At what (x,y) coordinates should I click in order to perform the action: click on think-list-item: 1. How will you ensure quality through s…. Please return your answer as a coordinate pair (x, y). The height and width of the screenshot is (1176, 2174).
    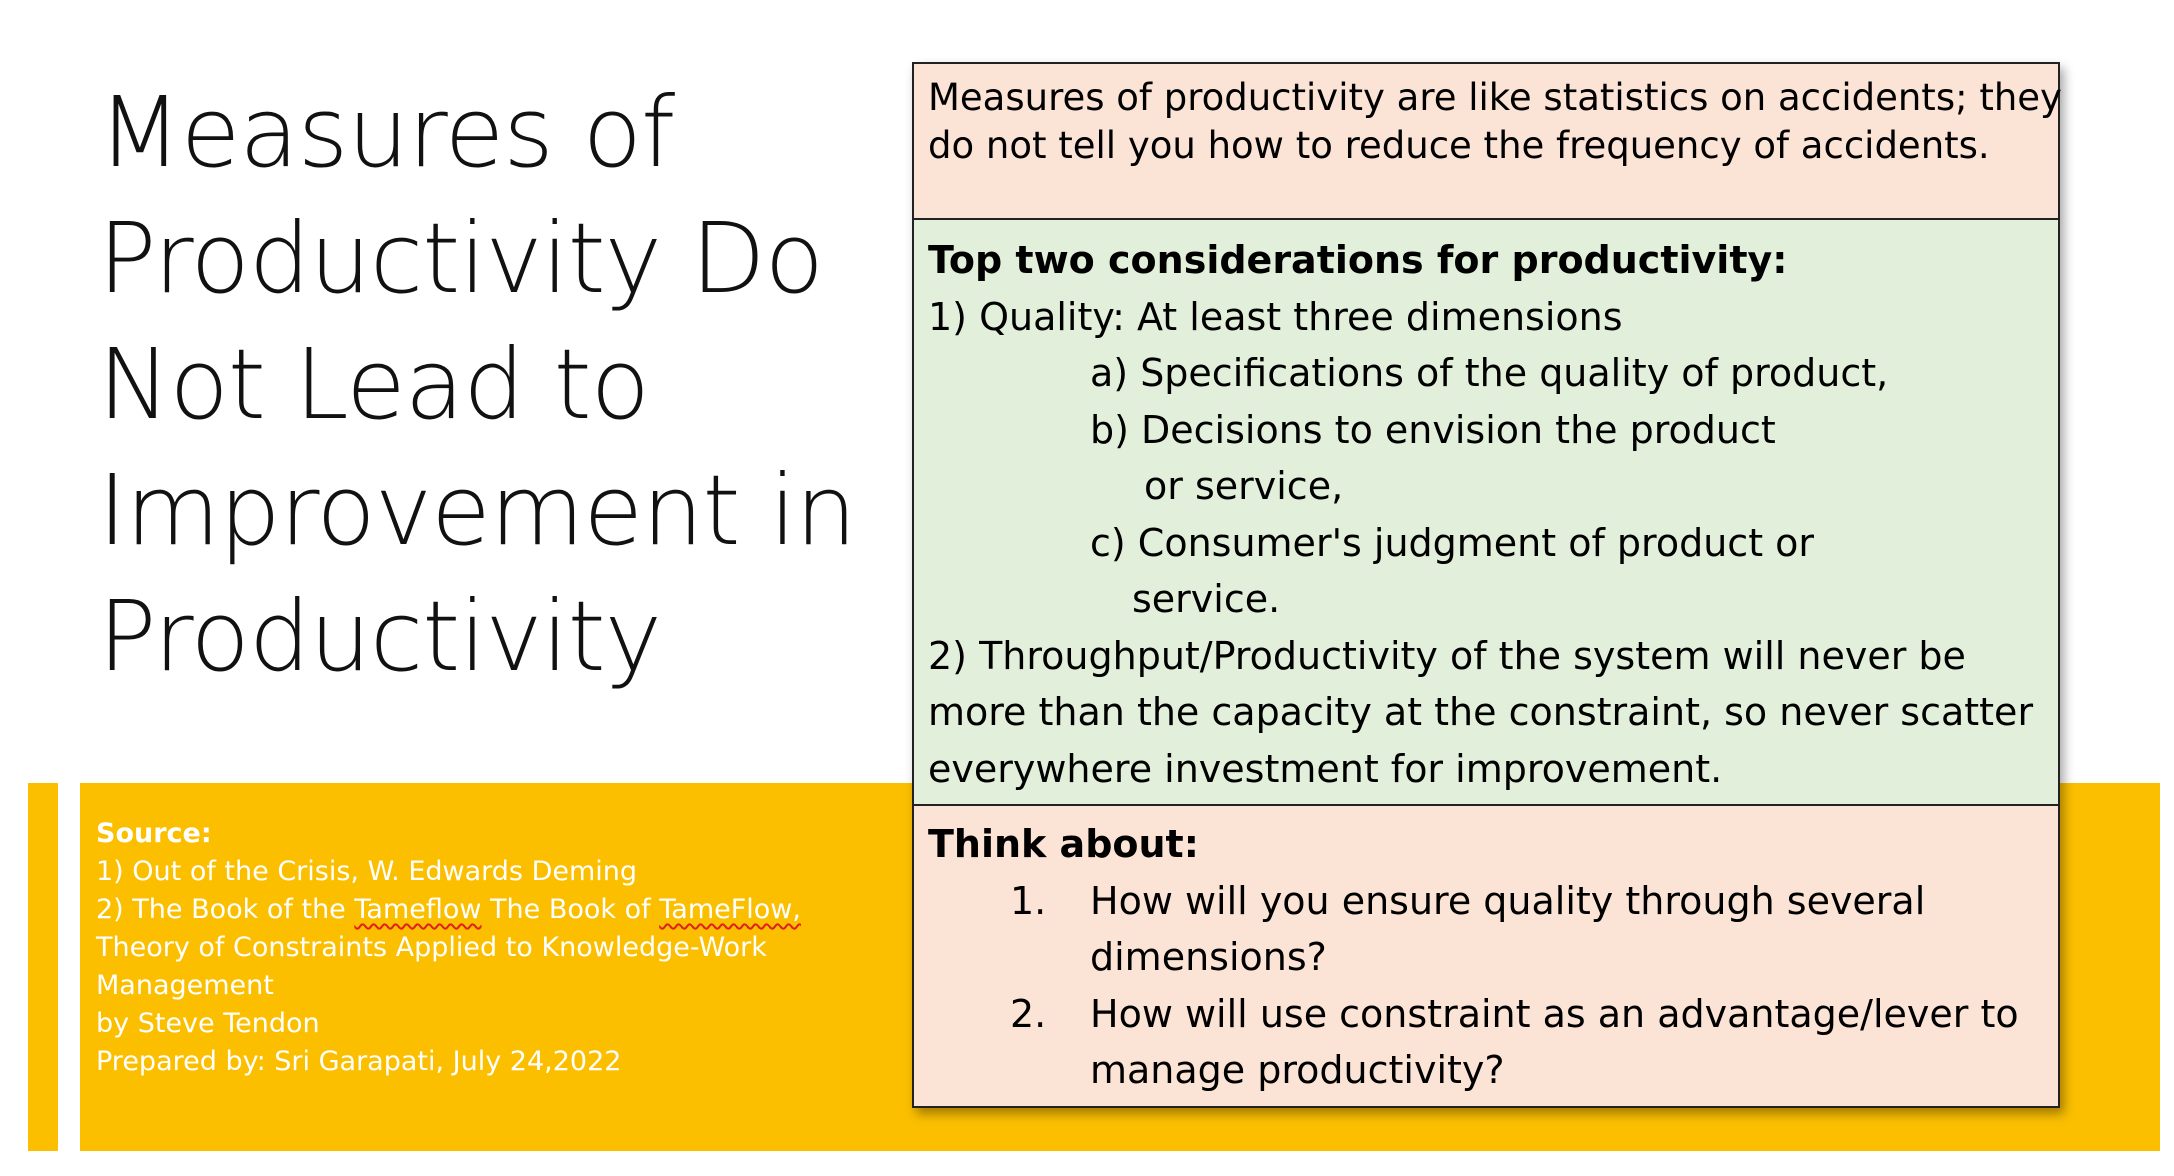
    Looking at the image, I should click on (1486, 929).